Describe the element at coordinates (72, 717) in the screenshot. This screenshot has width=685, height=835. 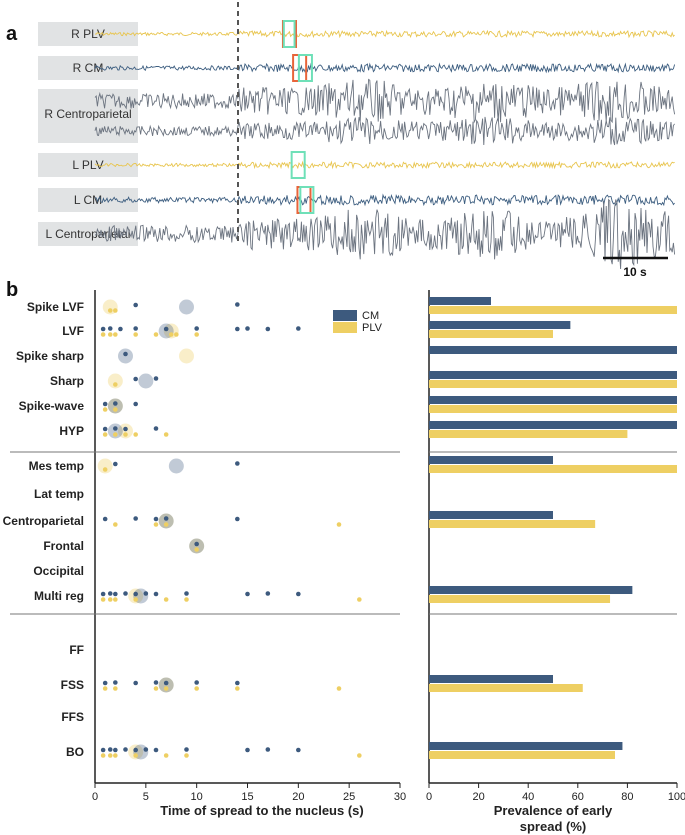
I see `category-label: FFS` at that location.